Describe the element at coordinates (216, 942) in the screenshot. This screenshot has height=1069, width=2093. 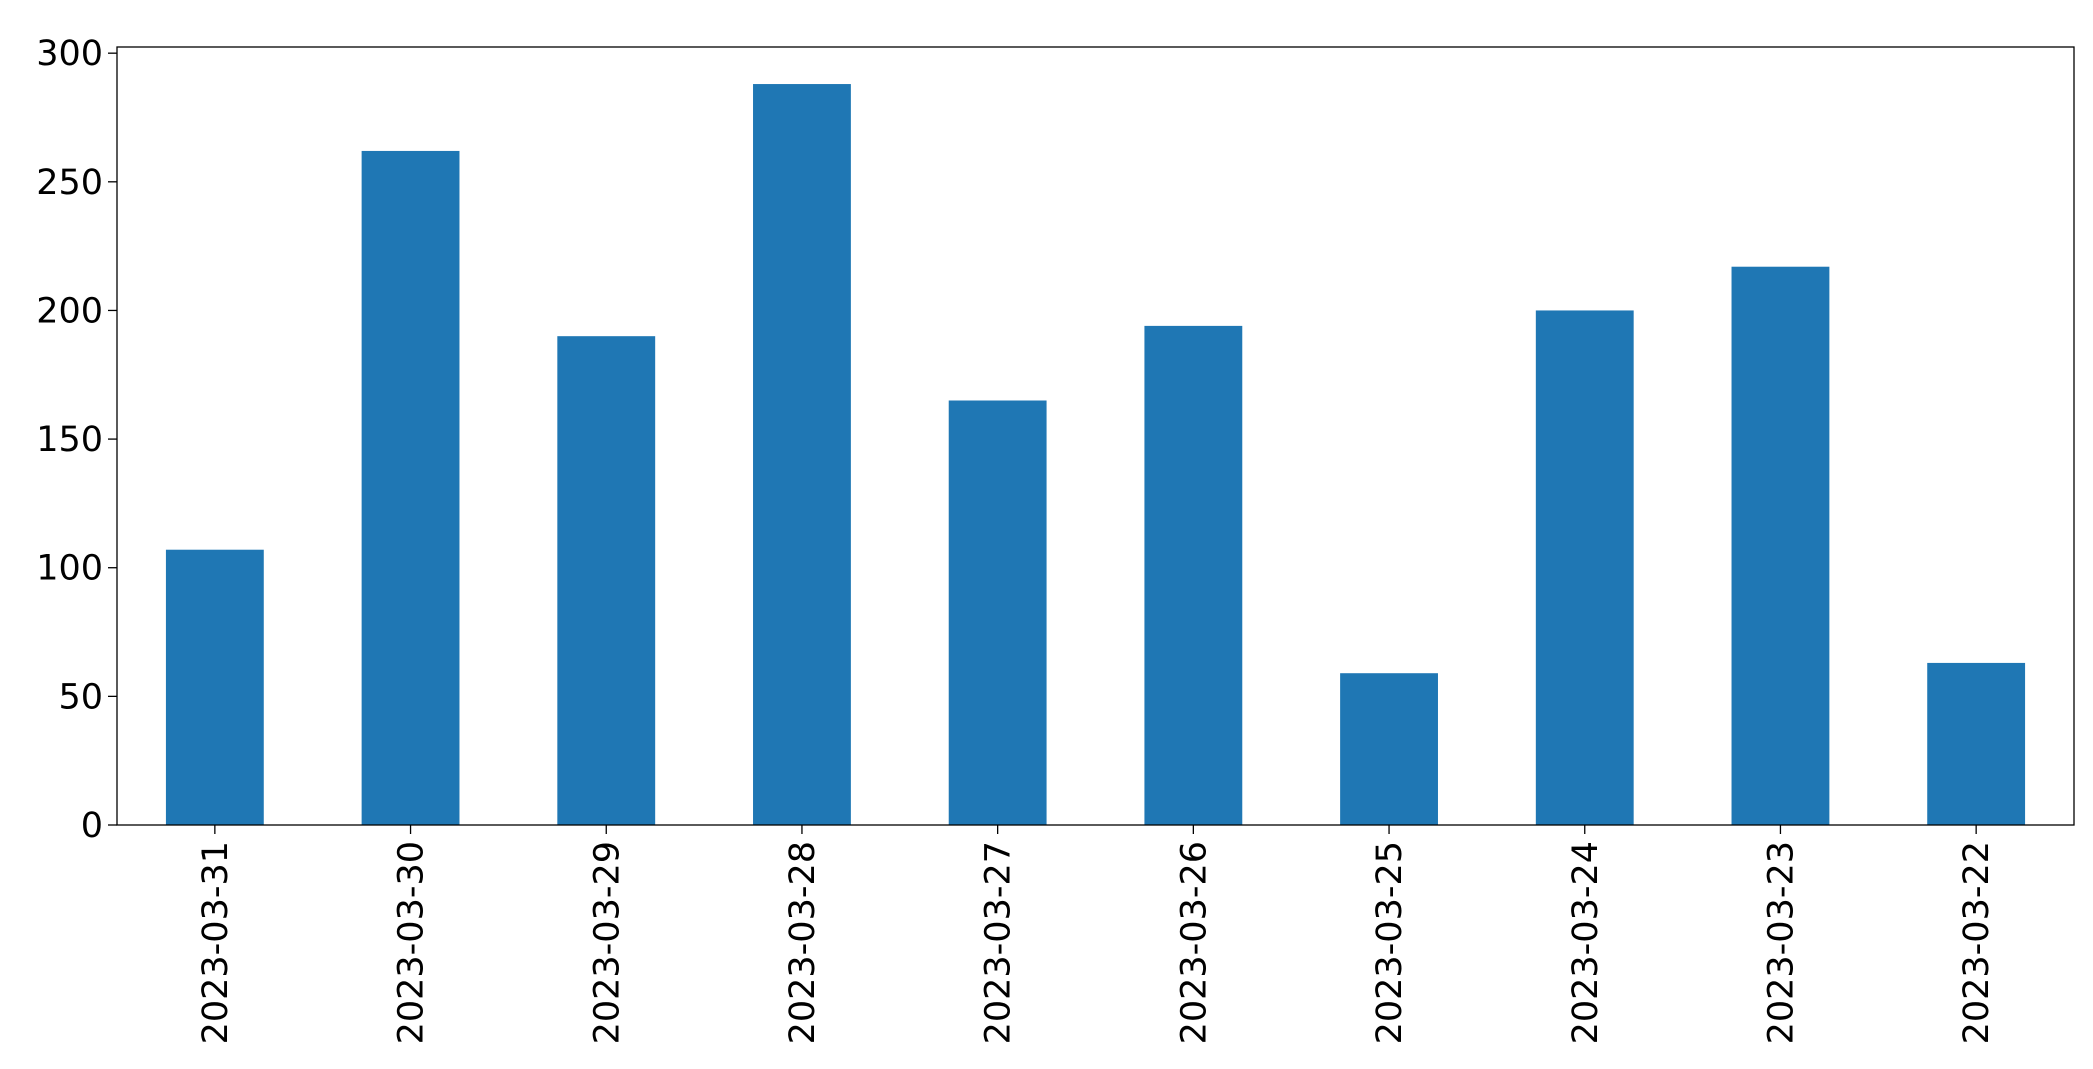
I see `x-tick-label: 2023-03-31` at that location.